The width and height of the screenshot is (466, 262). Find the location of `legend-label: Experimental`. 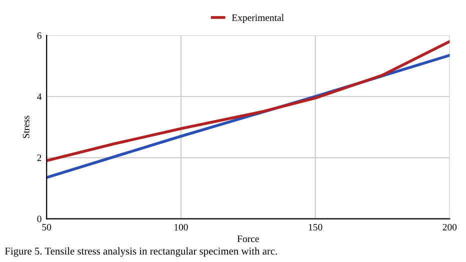

legend-label: Experimental is located at coordinates (258, 18).